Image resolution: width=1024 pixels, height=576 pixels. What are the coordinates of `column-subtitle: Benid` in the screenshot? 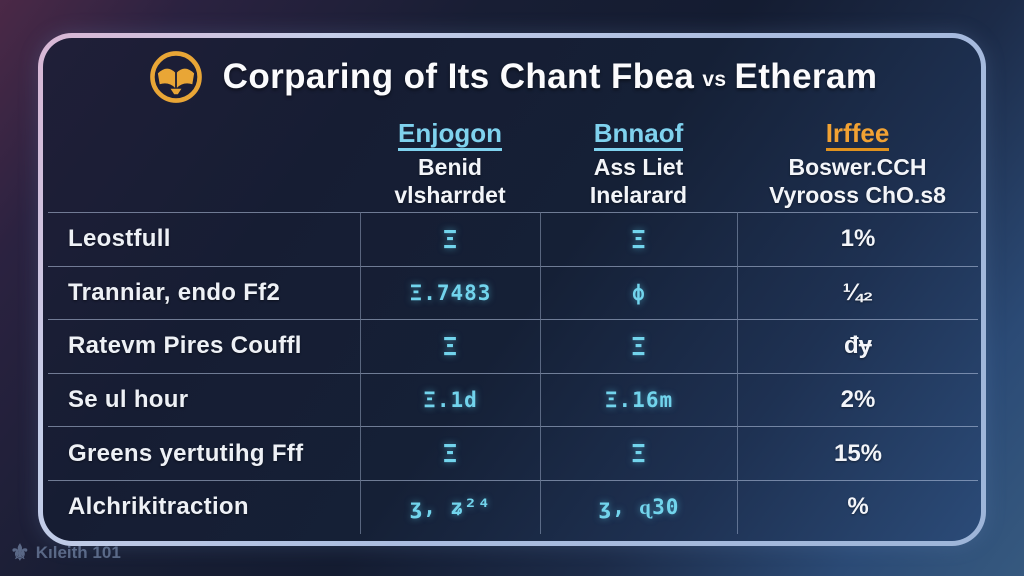 It's located at (450, 167).